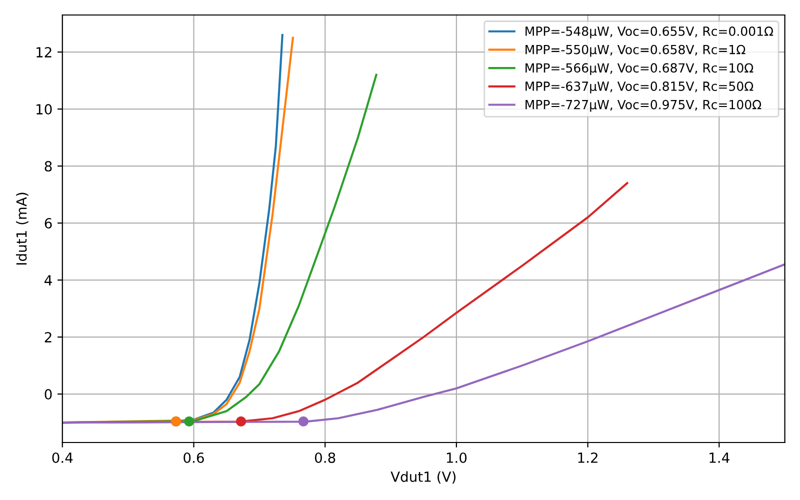 The height and width of the screenshot is (500, 800). Describe the element at coordinates (22, 228) in the screenshot. I see `y-axis-title: Idut1 (mA)` at that location.